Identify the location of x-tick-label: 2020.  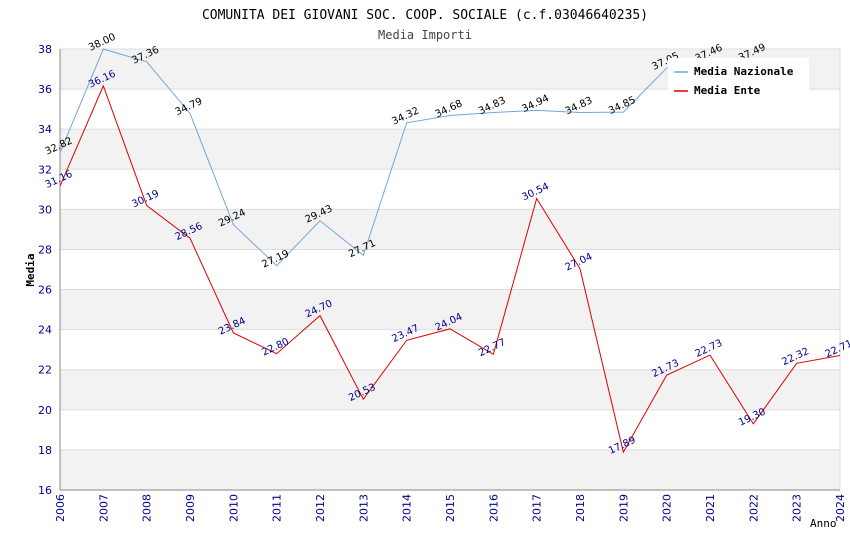
(667, 508).